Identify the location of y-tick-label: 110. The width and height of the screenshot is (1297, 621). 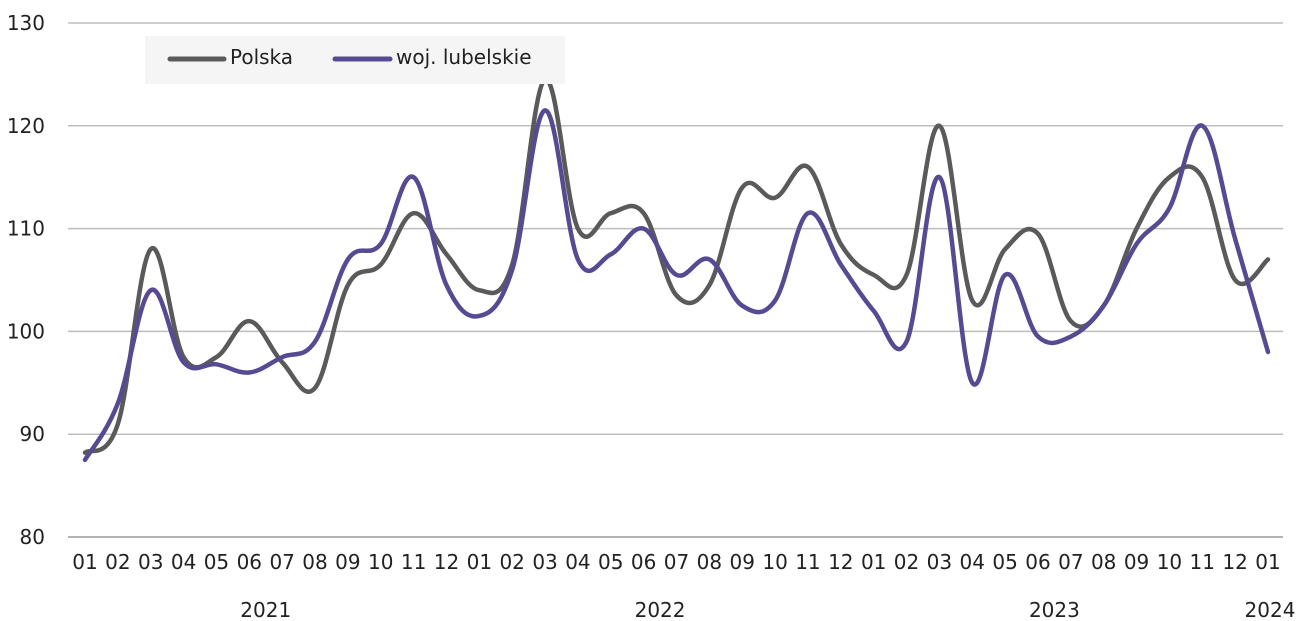
(26, 229).